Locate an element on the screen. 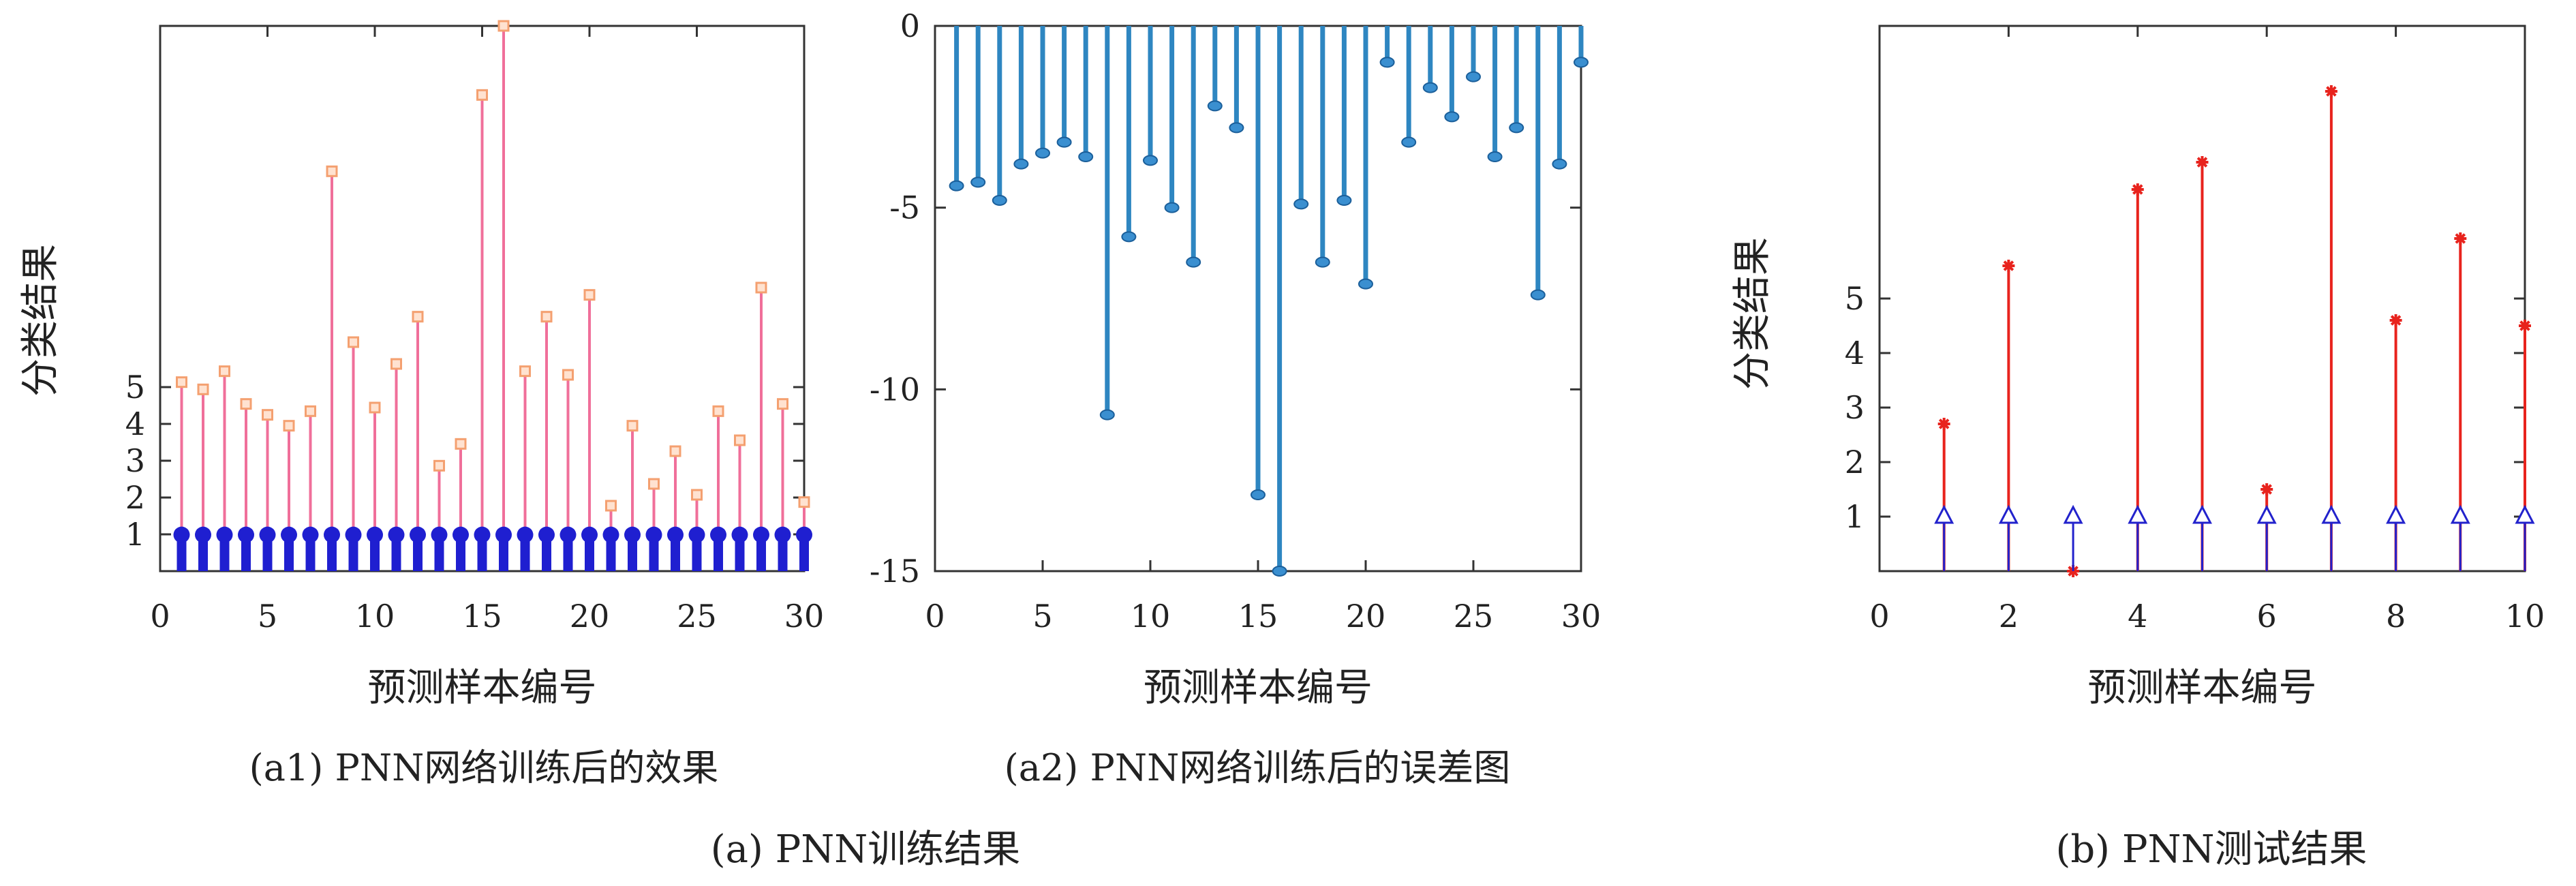  y-tick-label: 0 is located at coordinates (910, 25).